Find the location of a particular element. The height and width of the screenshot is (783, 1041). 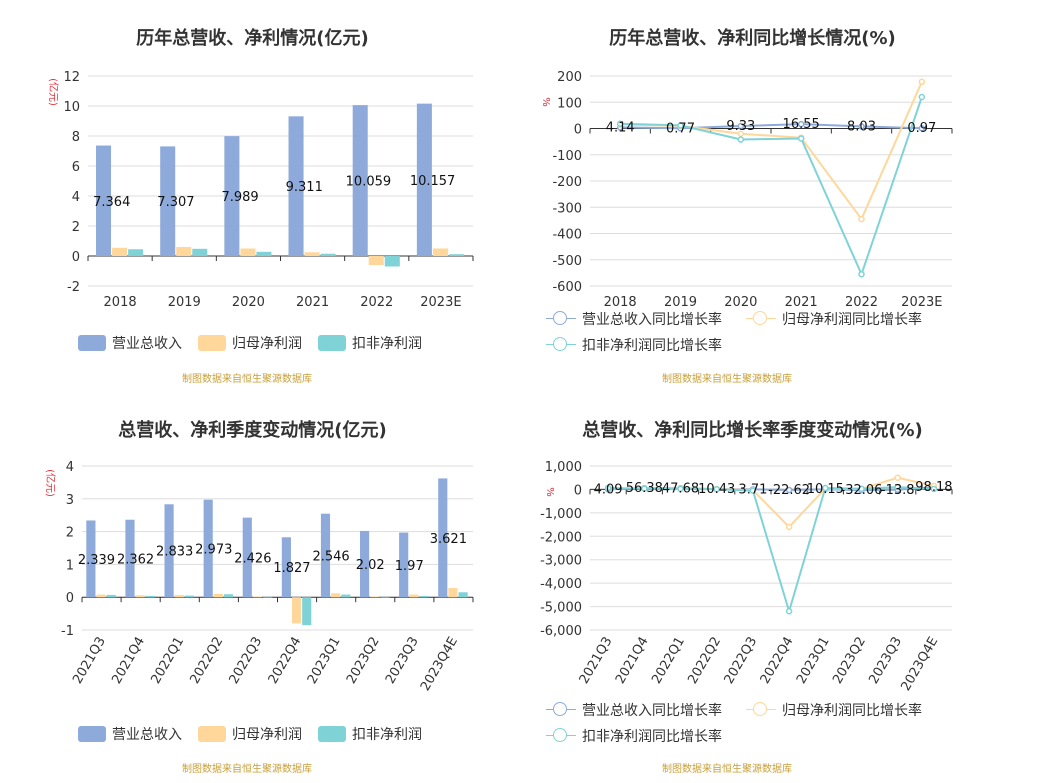

bar-data-label: 1.827 is located at coordinates (291, 568).